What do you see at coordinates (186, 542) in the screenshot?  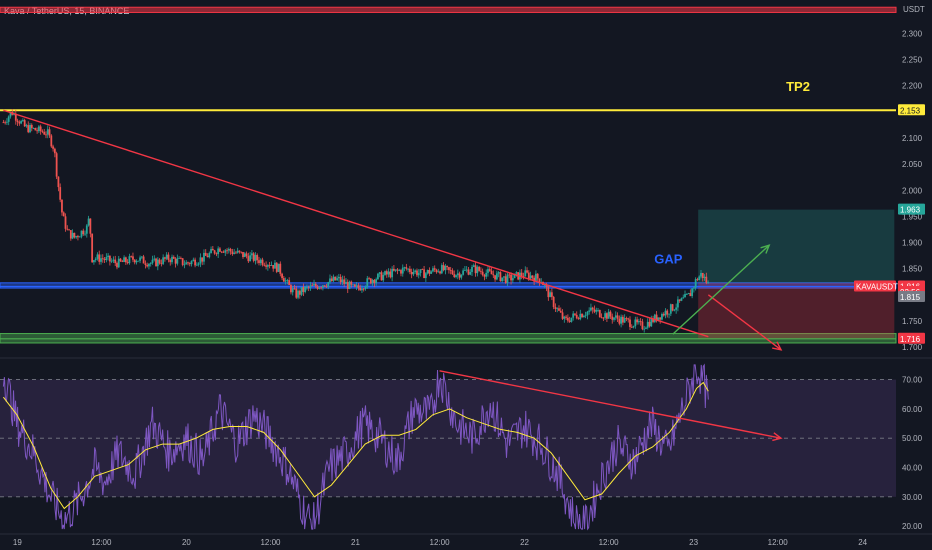 I see `time-tick-label: 20` at bounding box center [186, 542].